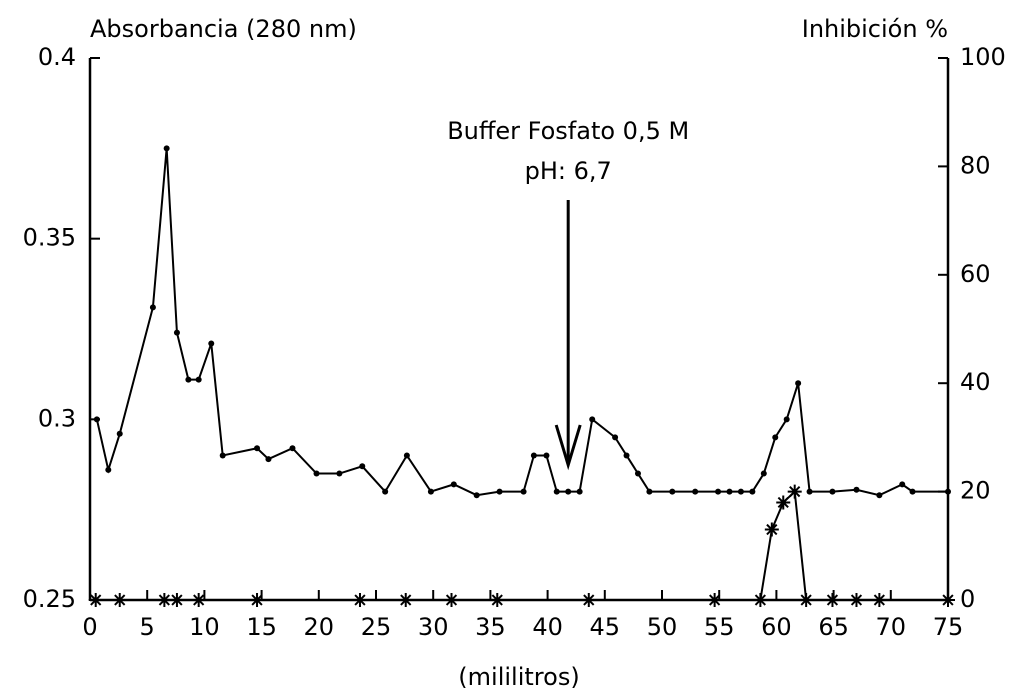 The image size is (1015, 699). Describe the element at coordinates (975, 274) in the screenshot. I see `y2-tick-label: 60` at that location.